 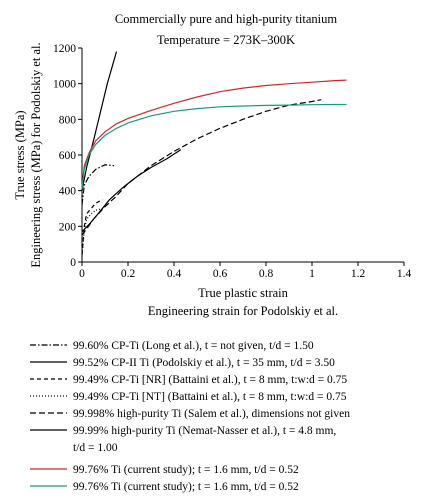 What do you see at coordinates (95, 448) in the screenshot?
I see `legend-label-6: t/d = 1.00` at bounding box center [95, 448].